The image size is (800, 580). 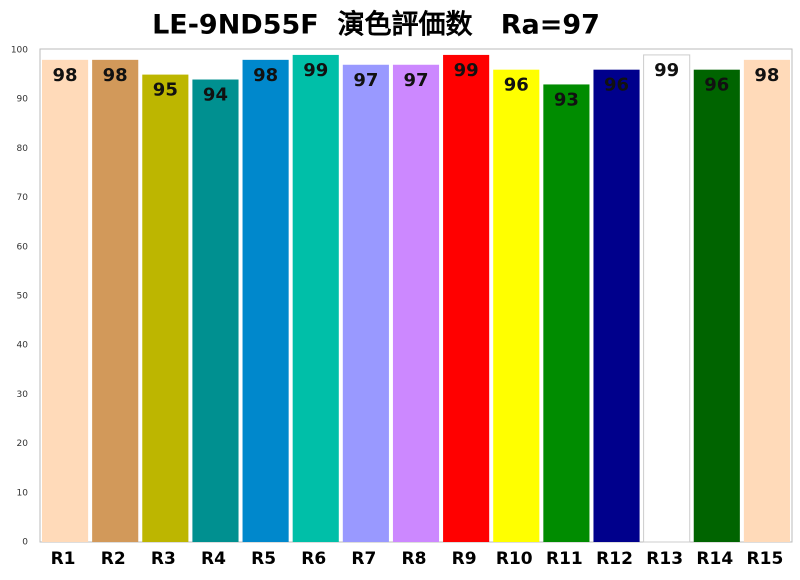 I want to click on y-tick-label: 40, so click(x=23, y=346).